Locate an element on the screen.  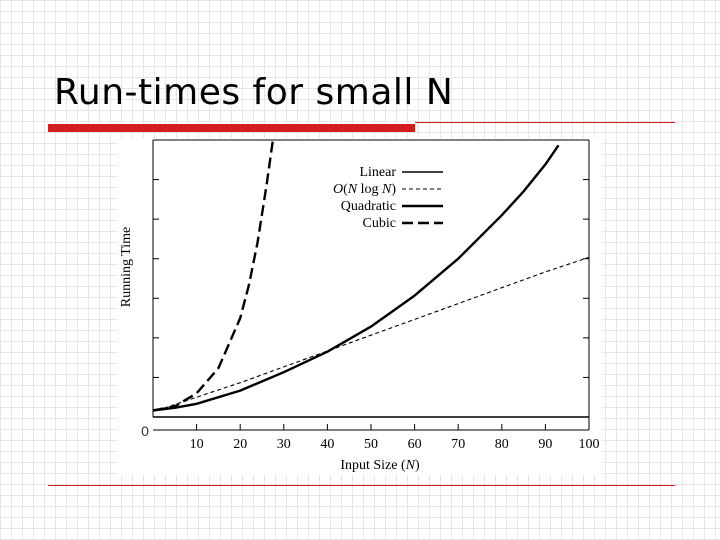
x-tick-label: 70 is located at coordinates (458, 444).